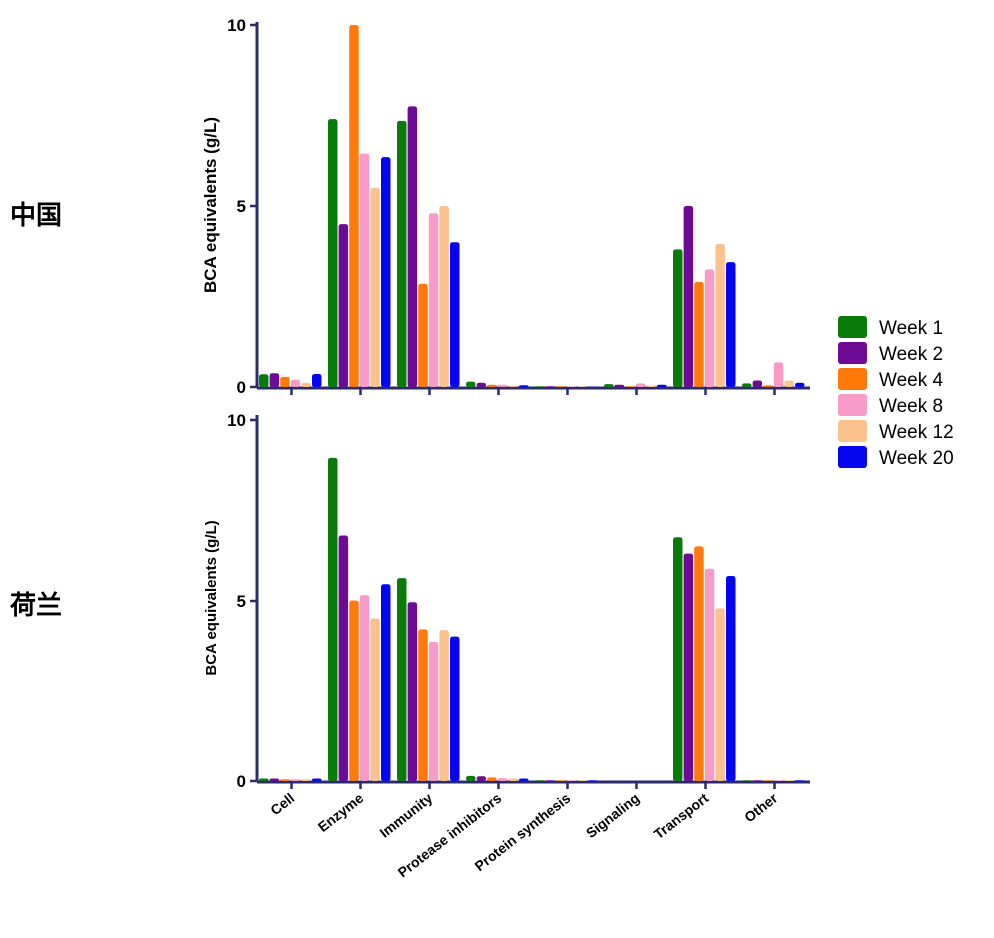 This screenshot has width=994, height=938. Describe the element at coordinates (640, 385) in the screenshot. I see `bar-week-8-signaling` at that location.